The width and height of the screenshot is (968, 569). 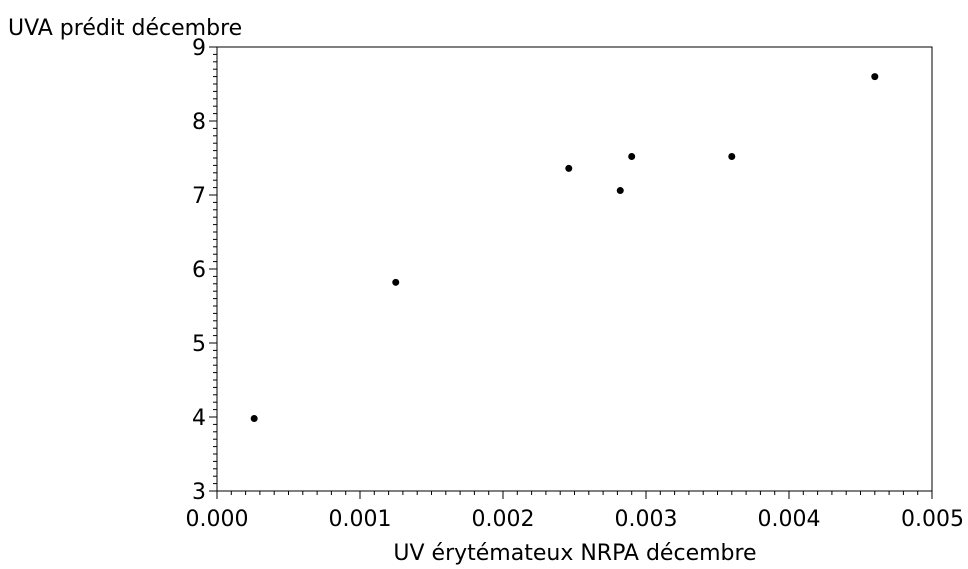 What do you see at coordinates (199, 492) in the screenshot?
I see `y-tick-label: 3` at bounding box center [199, 492].